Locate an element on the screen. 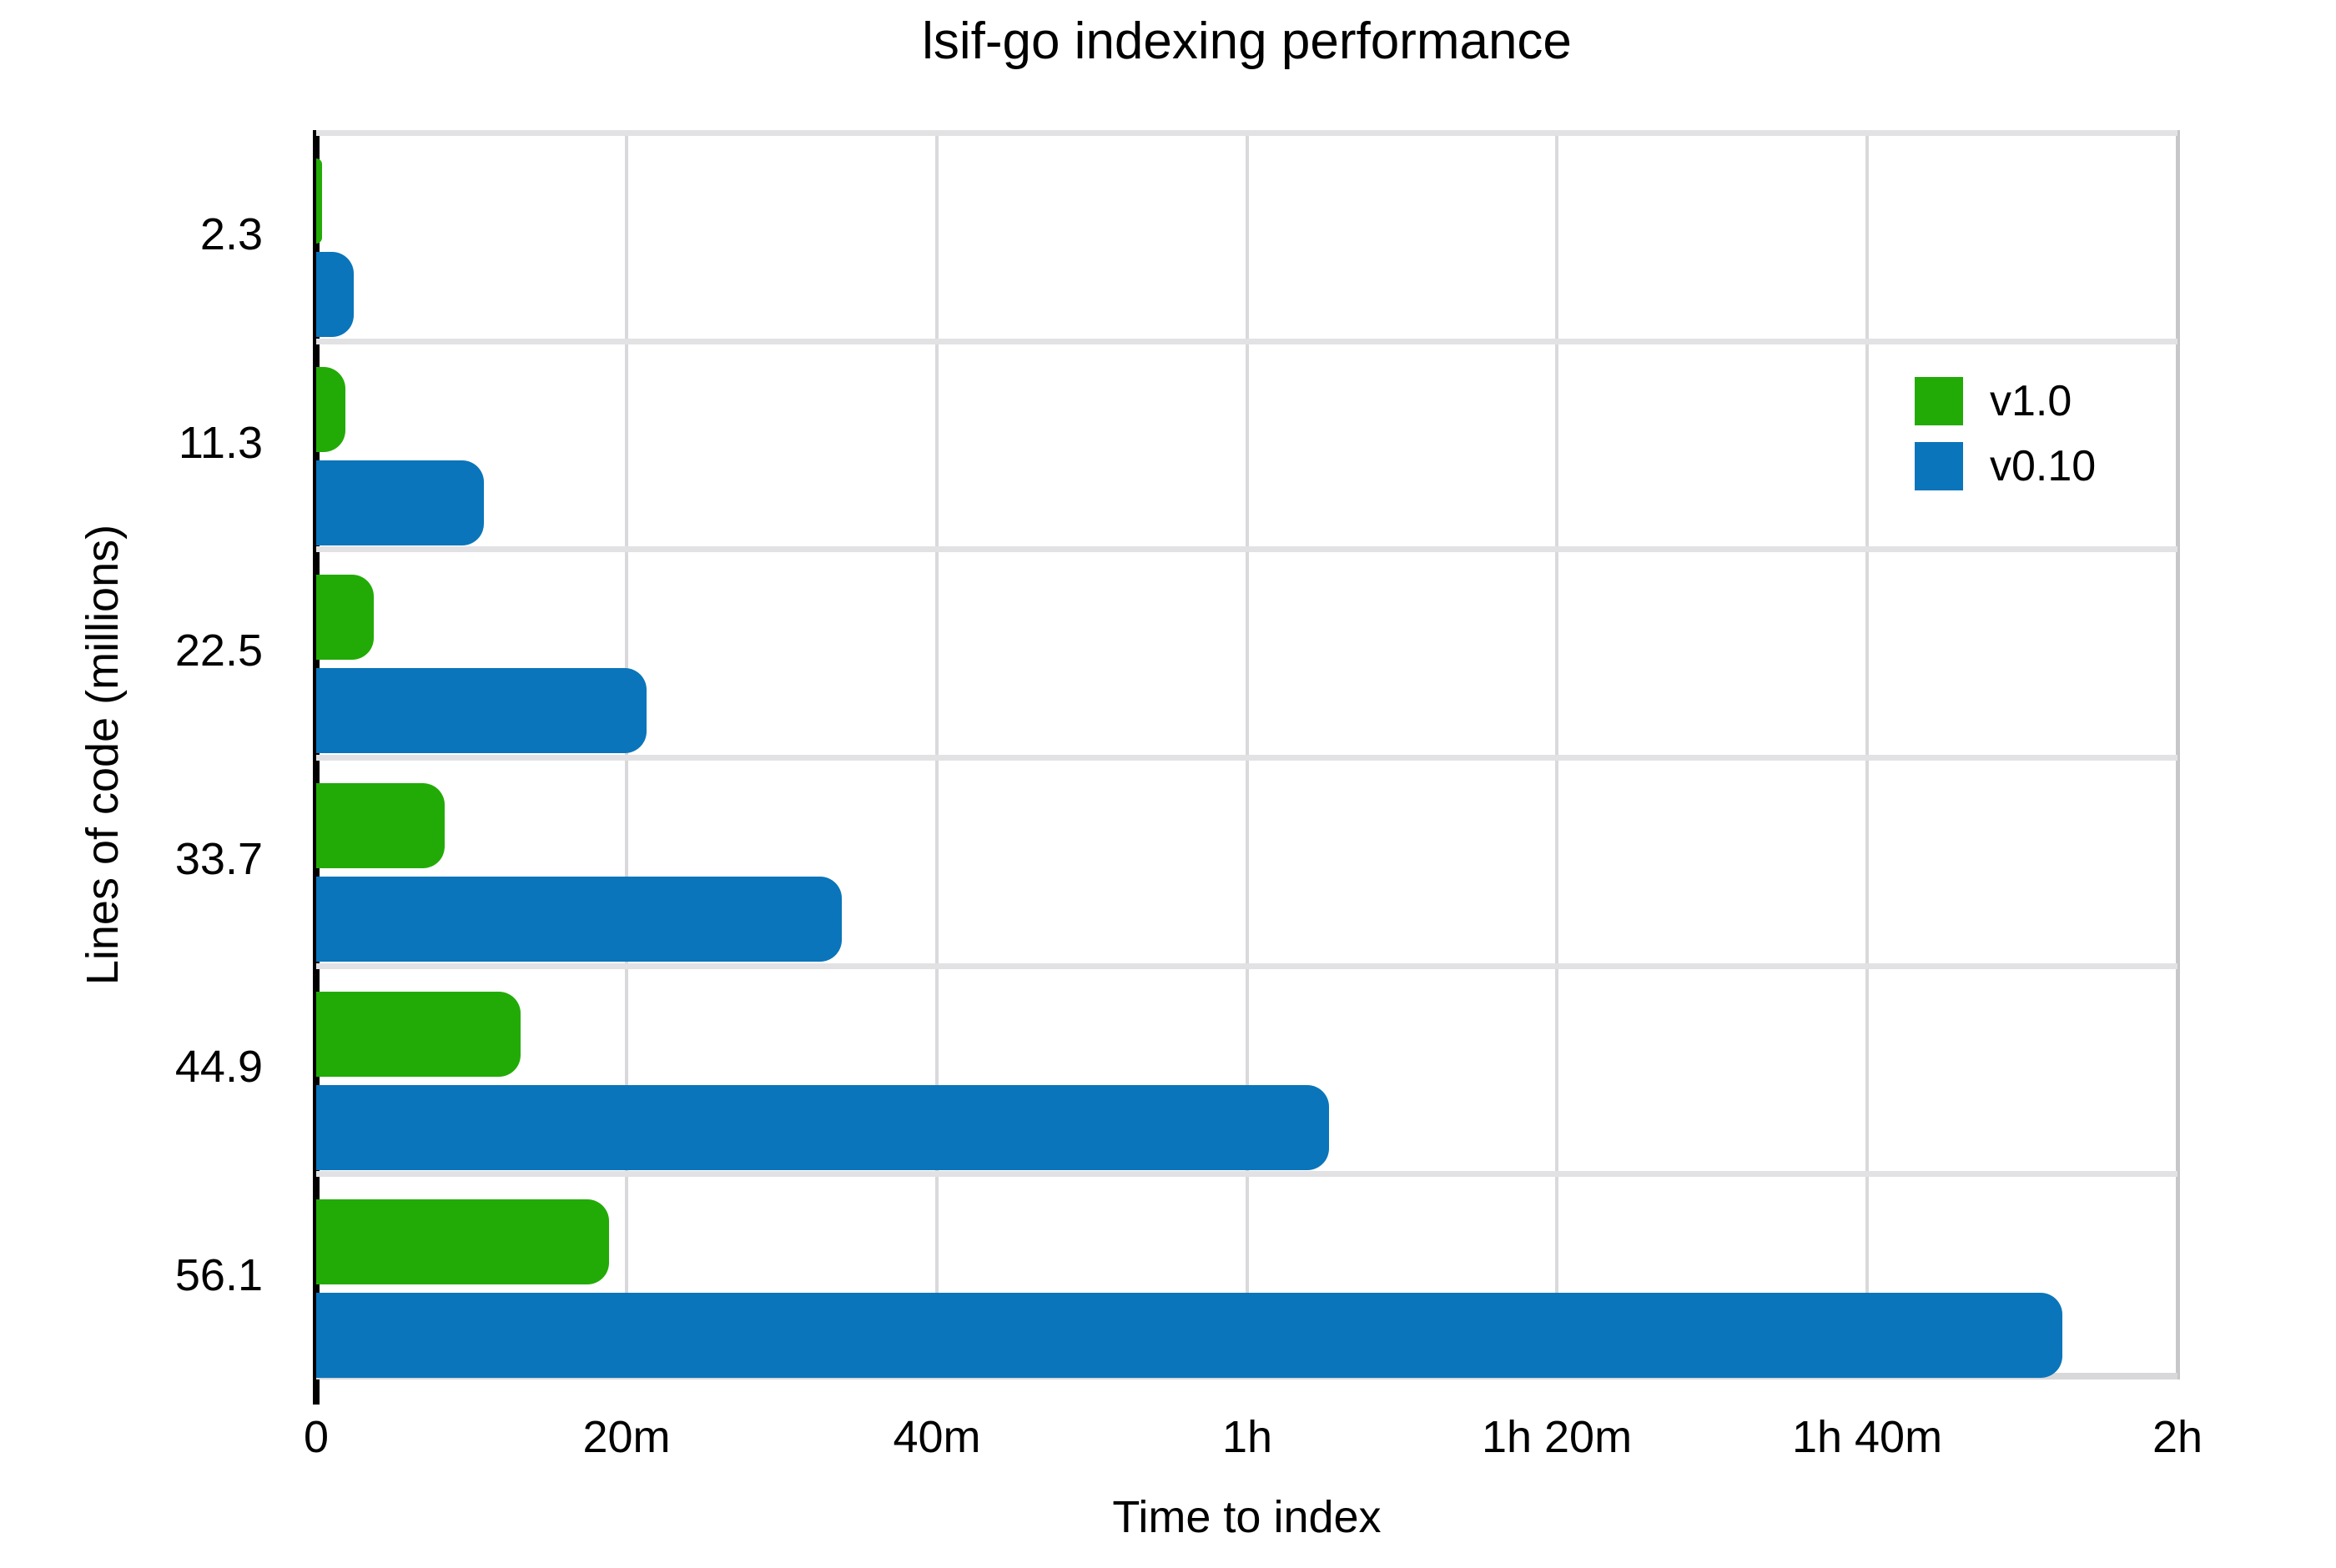  x-tick-label: 1h 20m is located at coordinates (1557, 1437).